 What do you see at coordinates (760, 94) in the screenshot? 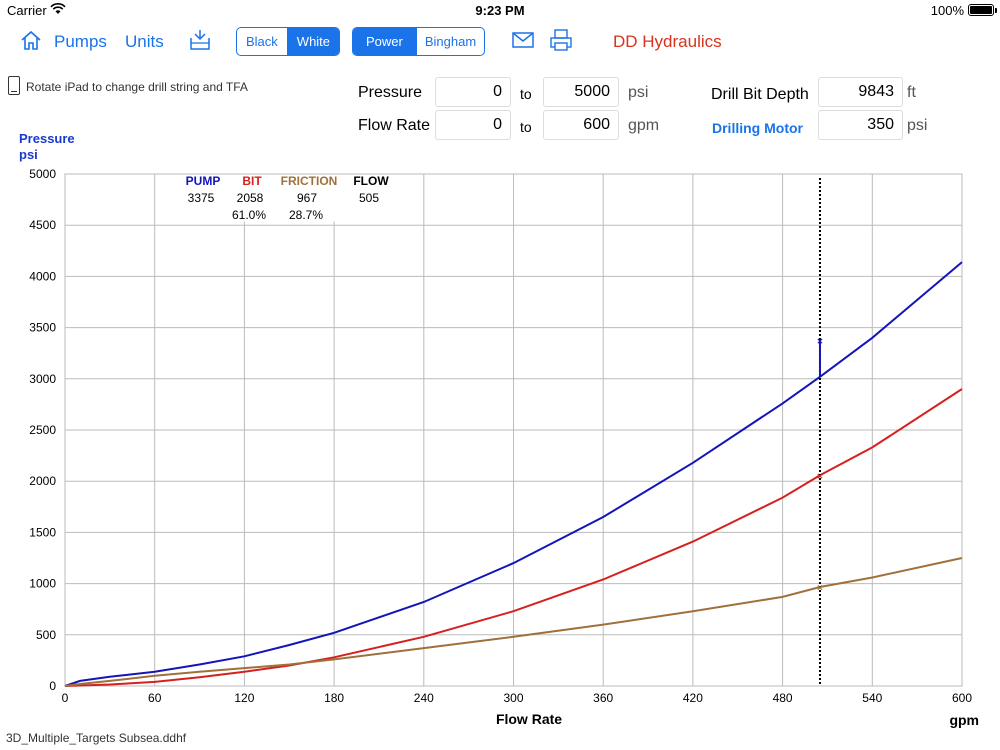
I see `depth-label: Drill Bit Depth` at bounding box center [760, 94].